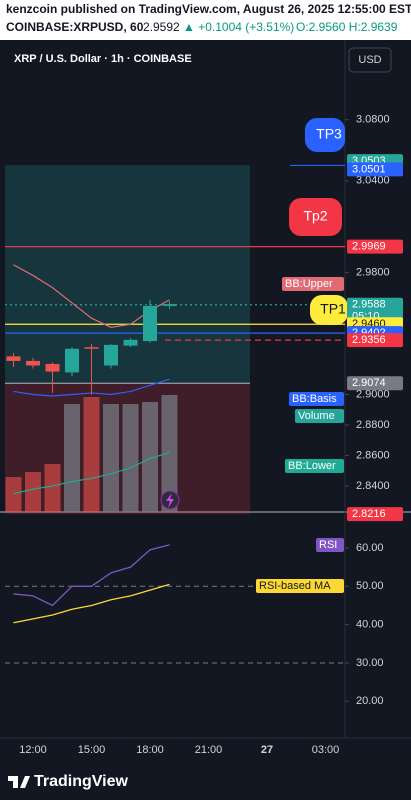 This screenshot has width=411, height=800. What do you see at coordinates (373, 455) in the screenshot?
I see `y-tick-label: 2.8600` at bounding box center [373, 455].